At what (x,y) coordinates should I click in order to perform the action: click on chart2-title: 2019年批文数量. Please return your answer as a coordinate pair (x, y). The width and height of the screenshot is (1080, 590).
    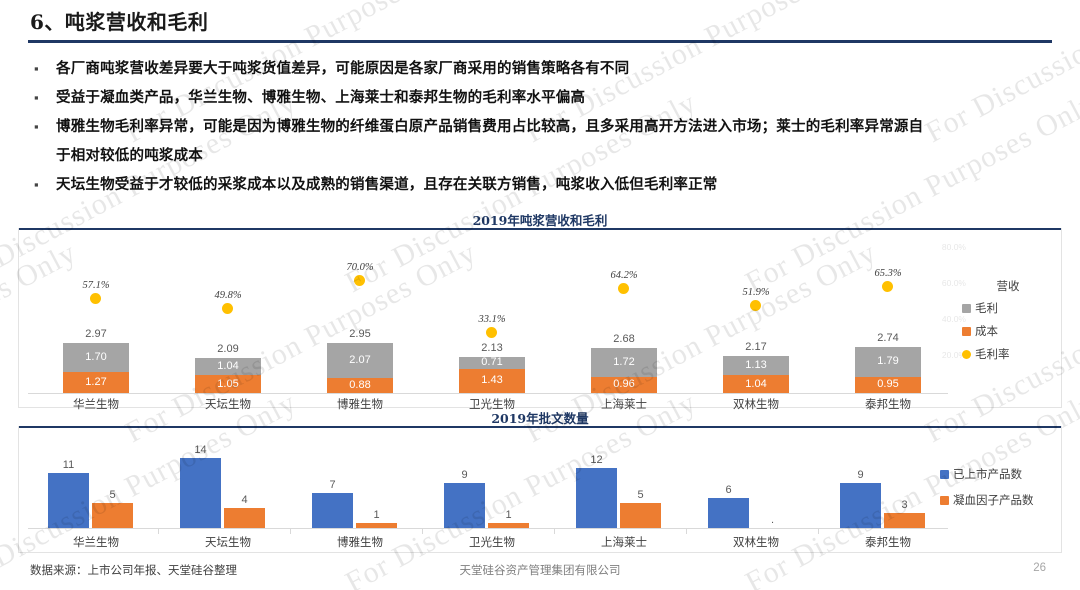
    Looking at the image, I should click on (540, 418).